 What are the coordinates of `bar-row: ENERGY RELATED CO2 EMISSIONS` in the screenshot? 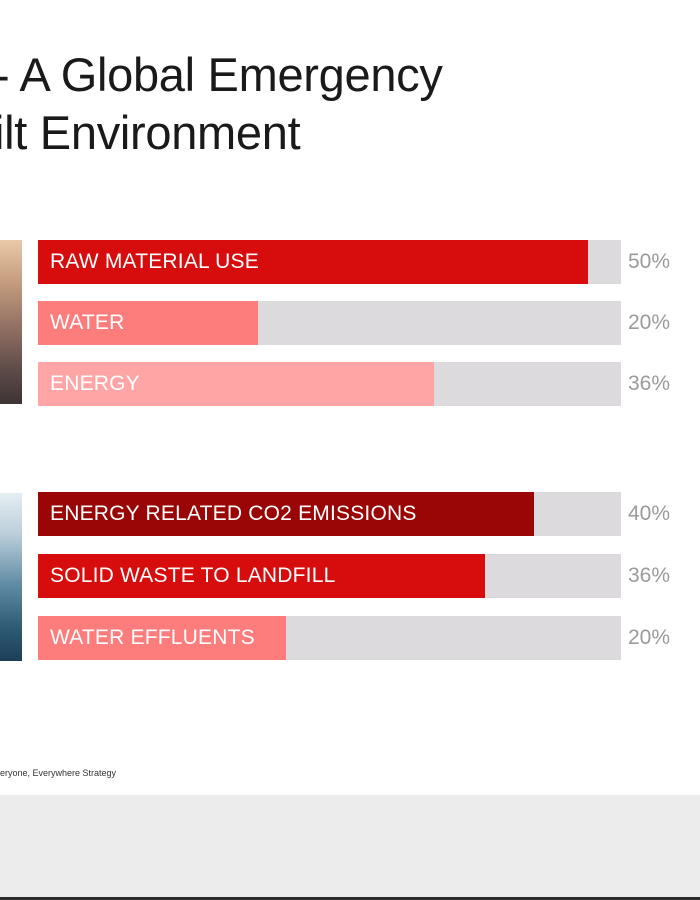 It's located at (329, 514).